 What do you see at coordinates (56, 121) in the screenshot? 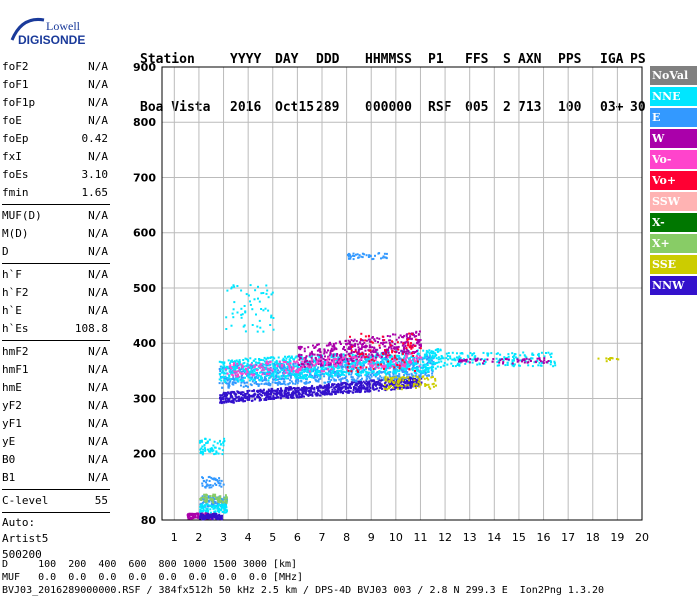
I see `param-row: foE N/A` at bounding box center [56, 121].